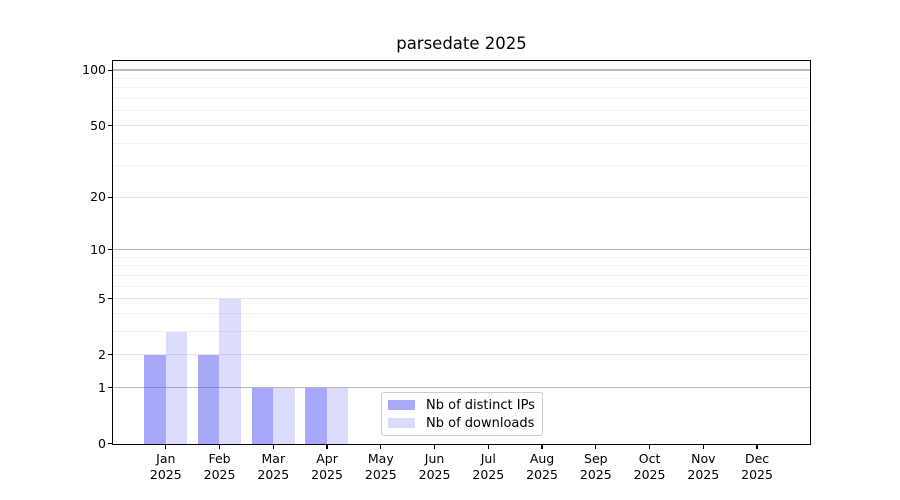 The height and width of the screenshot is (500, 900). What do you see at coordinates (327, 447) in the screenshot?
I see `x-tick-apr` at bounding box center [327, 447].